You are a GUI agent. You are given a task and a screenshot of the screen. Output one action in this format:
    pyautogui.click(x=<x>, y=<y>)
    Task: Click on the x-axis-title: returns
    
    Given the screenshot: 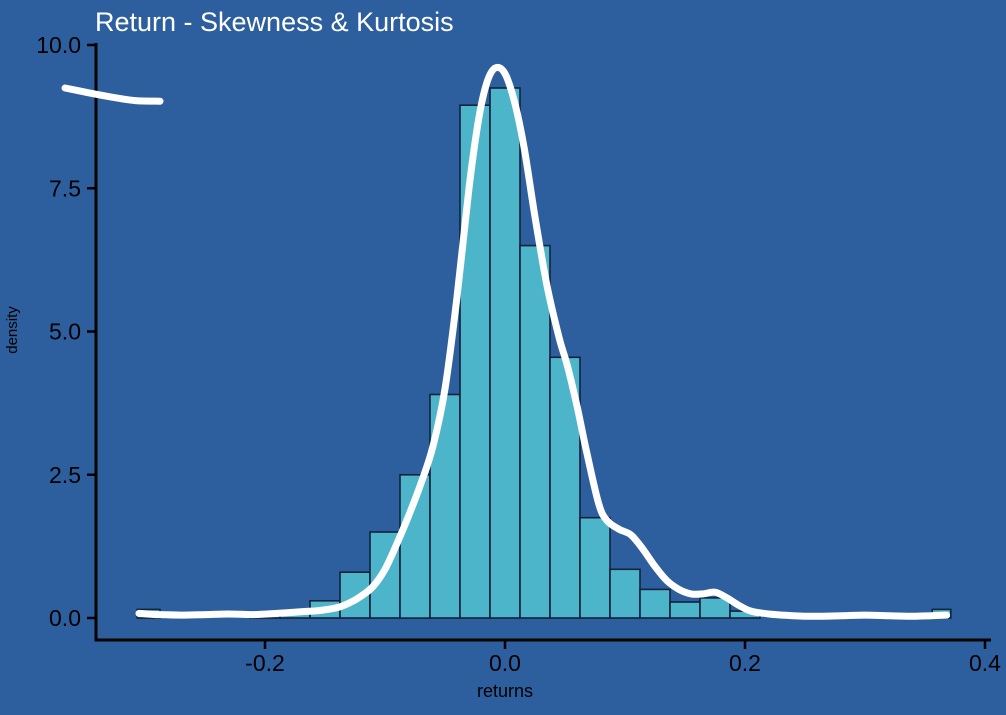 What is the action you would take?
    pyautogui.click(x=505, y=691)
    